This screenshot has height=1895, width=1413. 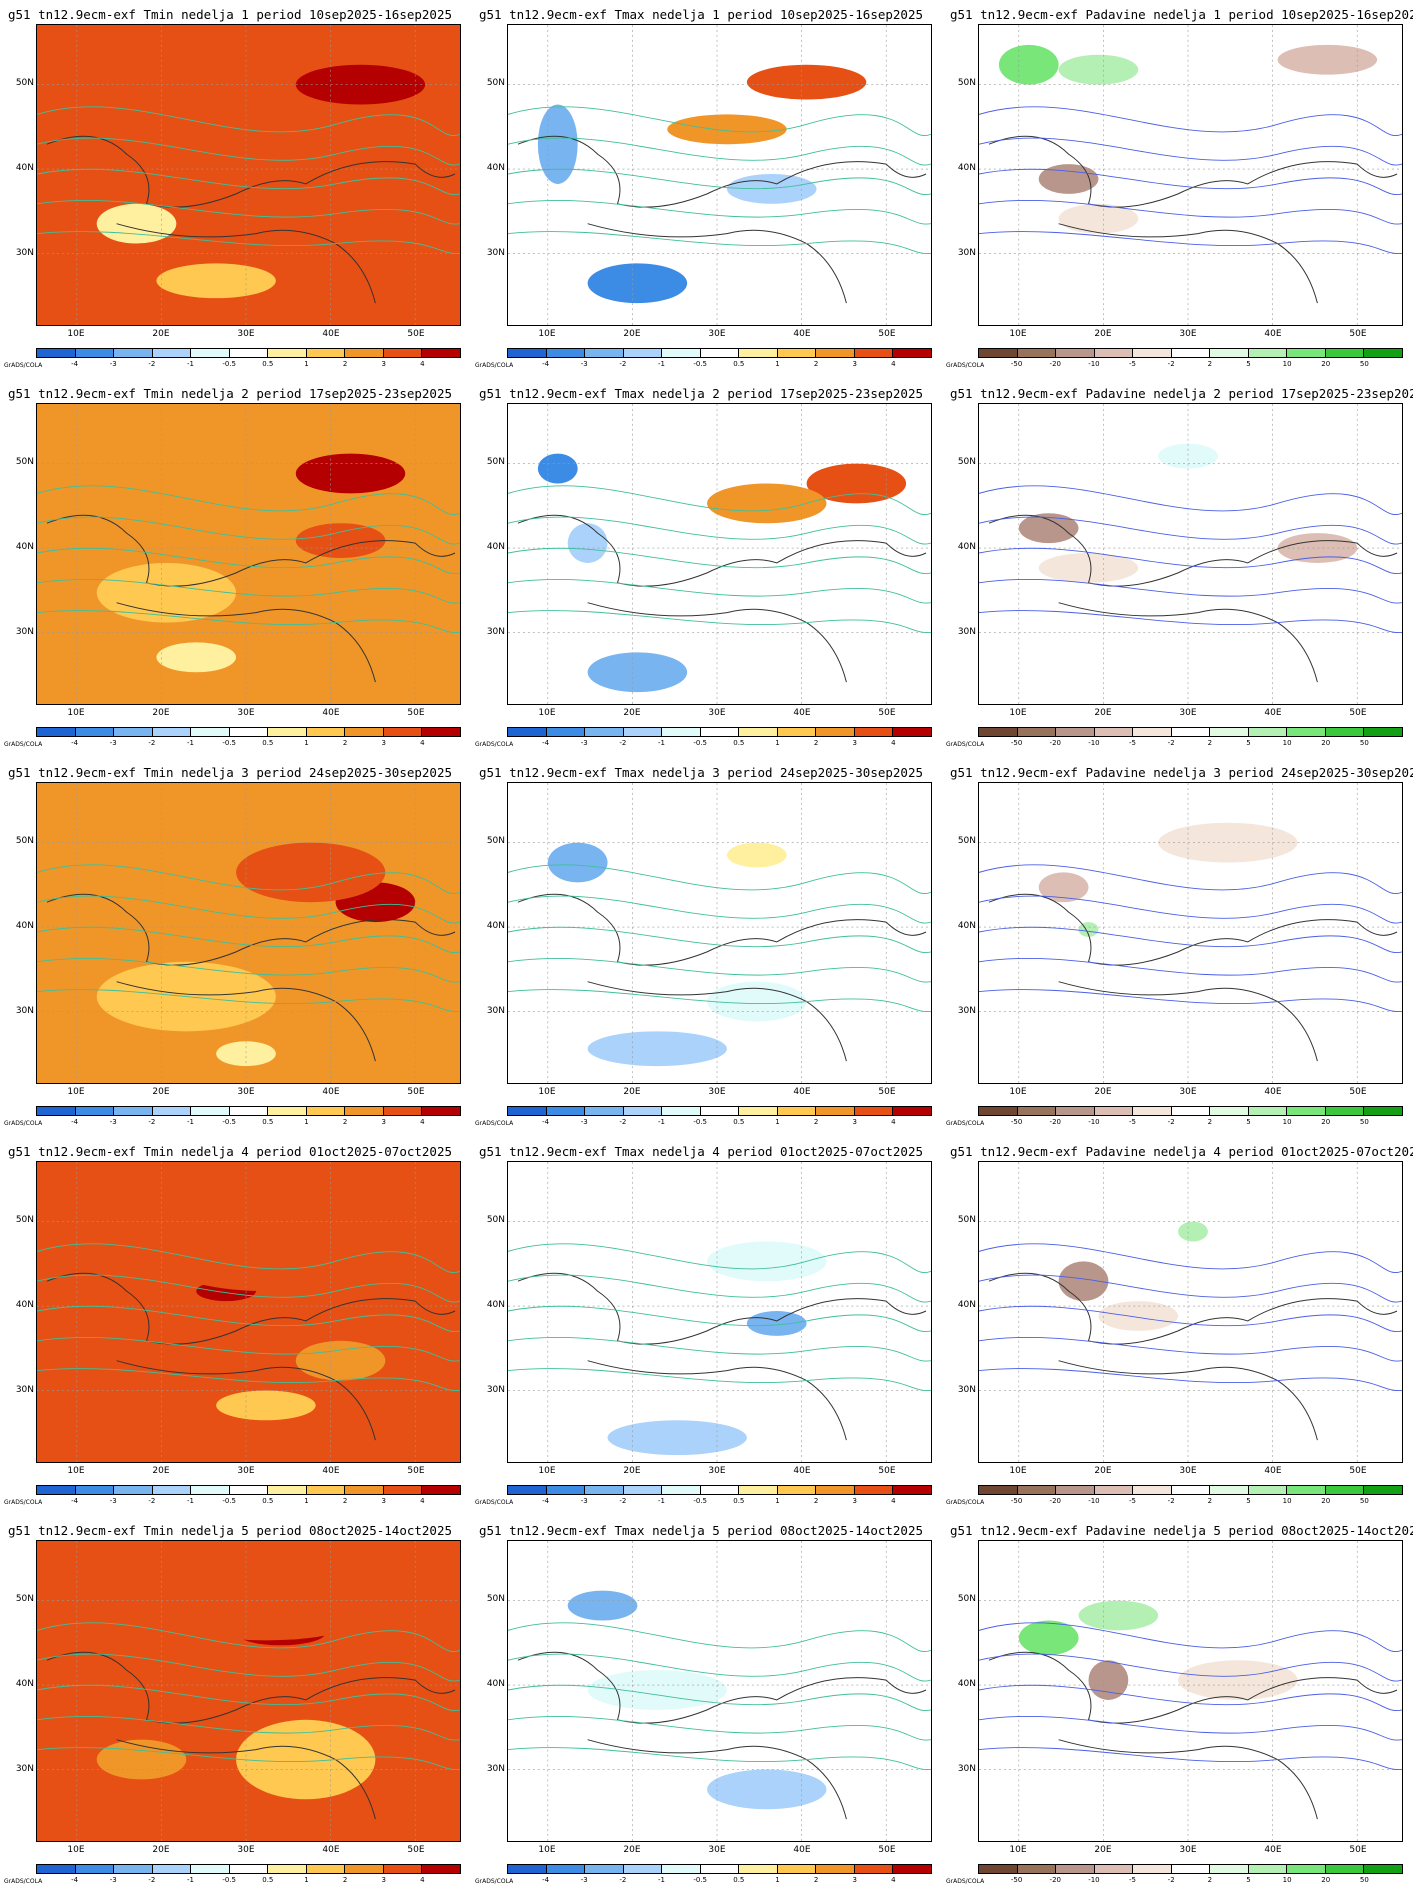 I want to click on lat-label: 40N, so click(x=24, y=547).